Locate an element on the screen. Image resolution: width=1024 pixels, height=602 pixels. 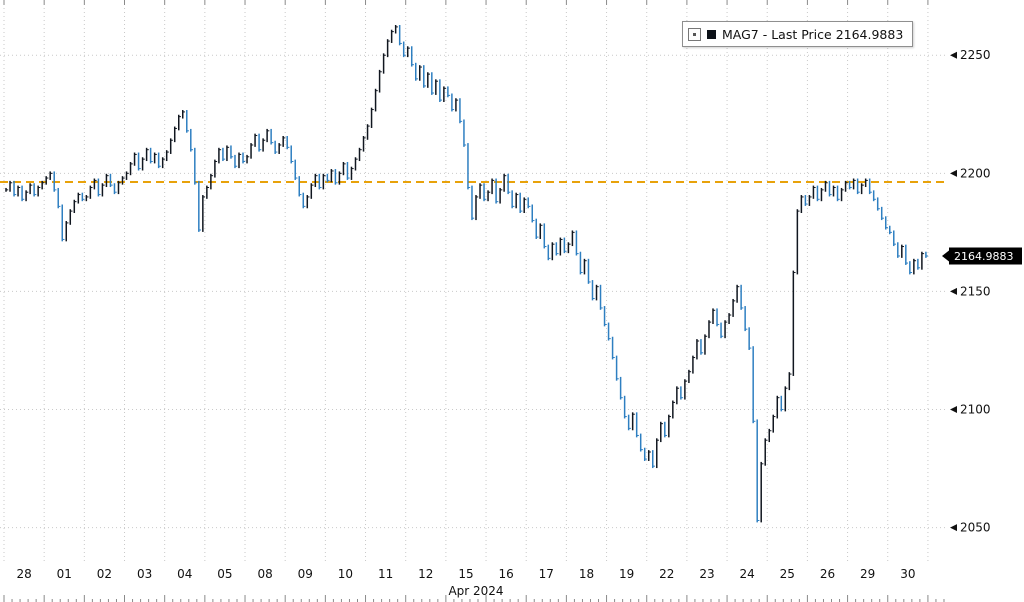
x-axis-title: Apr 2024 is located at coordinates (476, 591).